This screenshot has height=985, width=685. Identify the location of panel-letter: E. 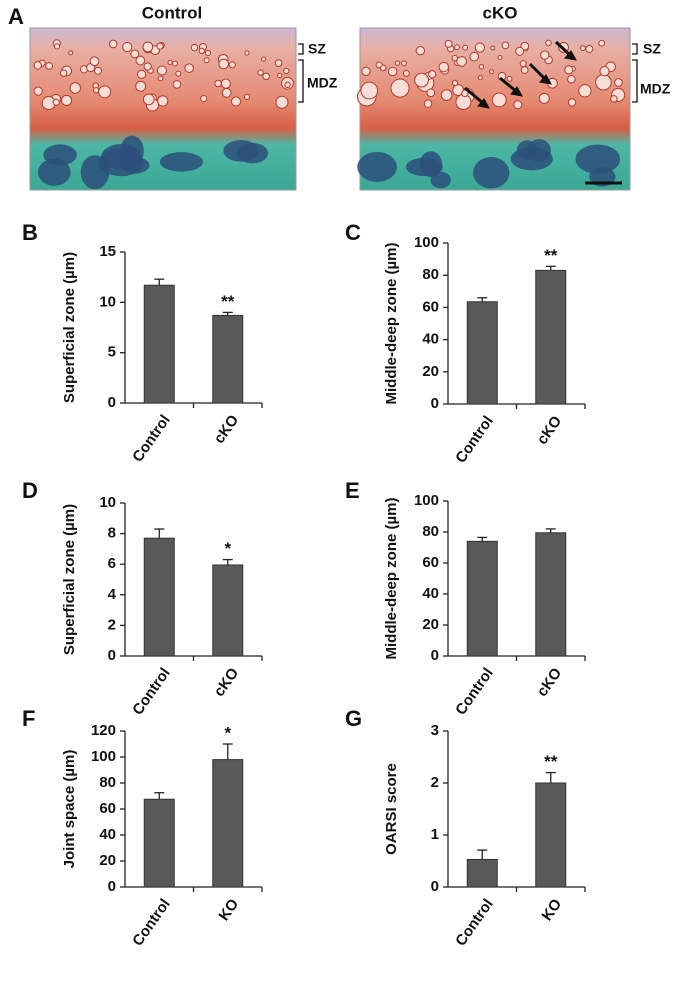
(352, 490).